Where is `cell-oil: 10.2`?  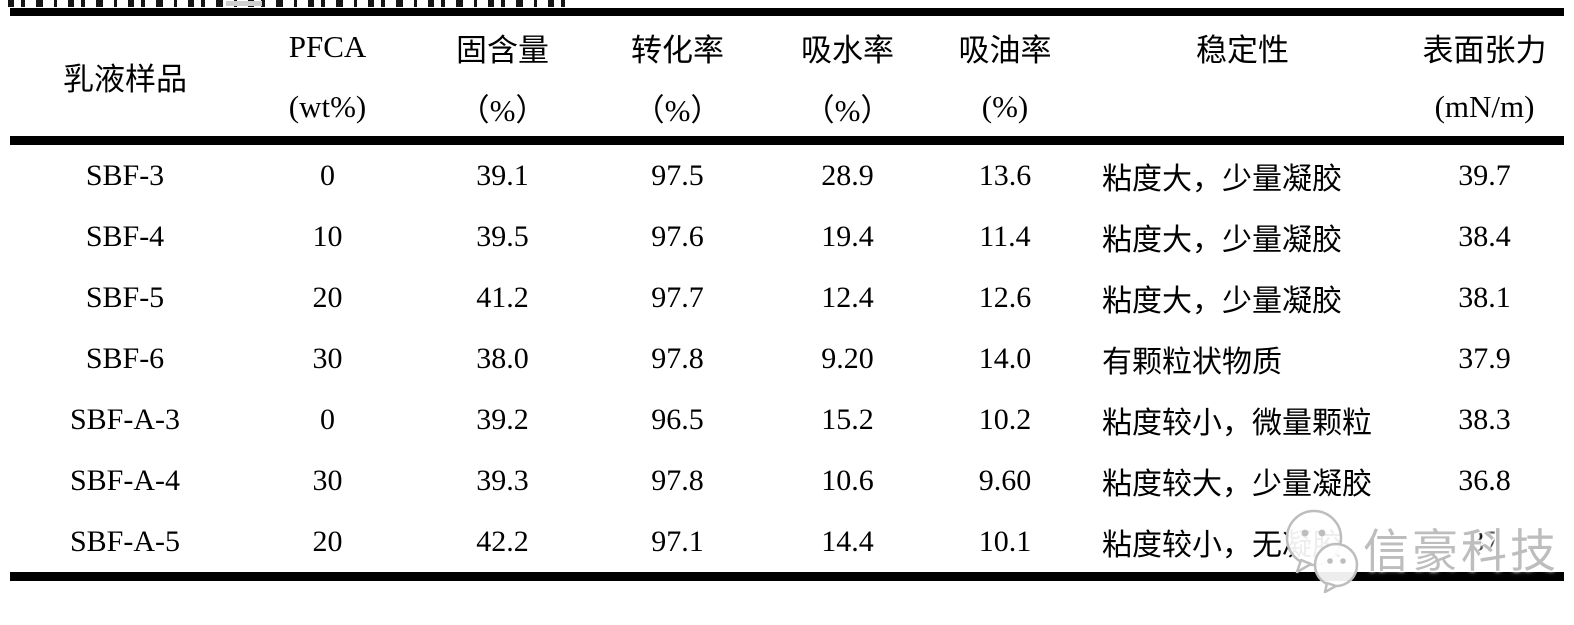
cell-oil: 10.2 is located at coordinates (1005, 419).